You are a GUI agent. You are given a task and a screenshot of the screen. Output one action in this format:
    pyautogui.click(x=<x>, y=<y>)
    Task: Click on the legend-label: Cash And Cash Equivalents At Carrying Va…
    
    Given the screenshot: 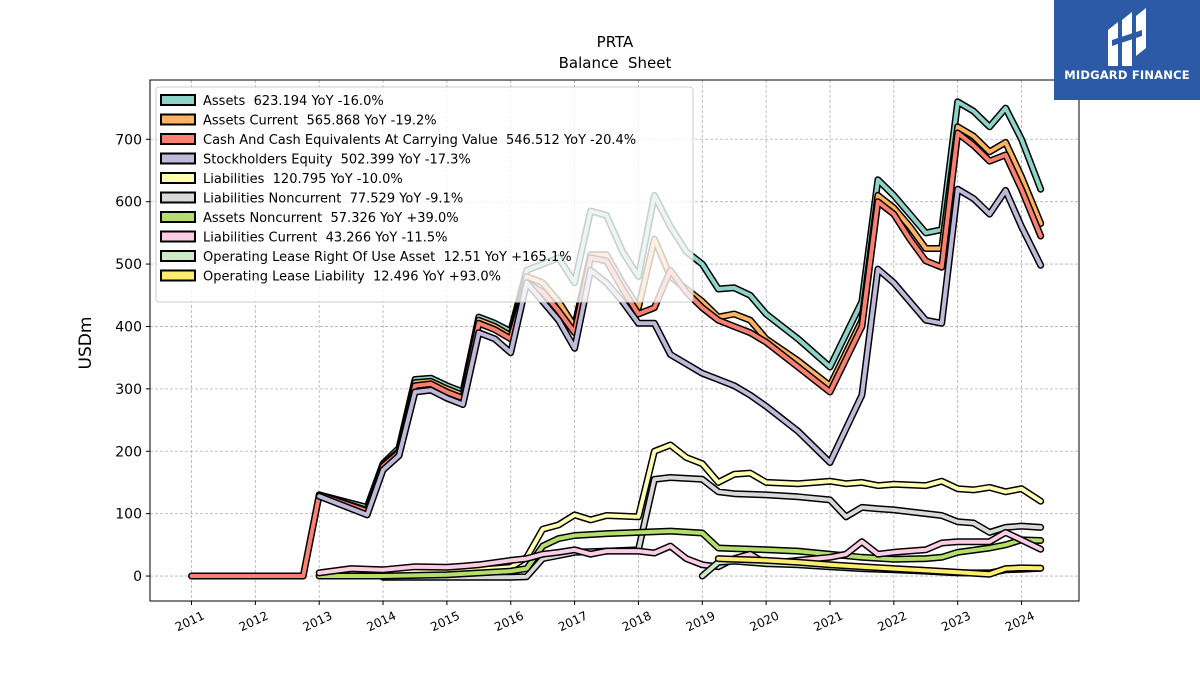 What is the action you would take?
    pyautogui.click(x=419, y=140)
    